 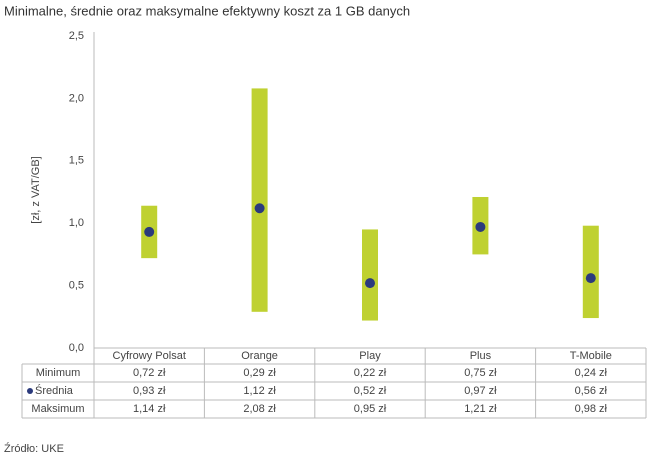 What do you see at coordinates (370, 409) in the screenshot?
I see `table-cell: 0,95 zł` at bounding box center [370, 409].